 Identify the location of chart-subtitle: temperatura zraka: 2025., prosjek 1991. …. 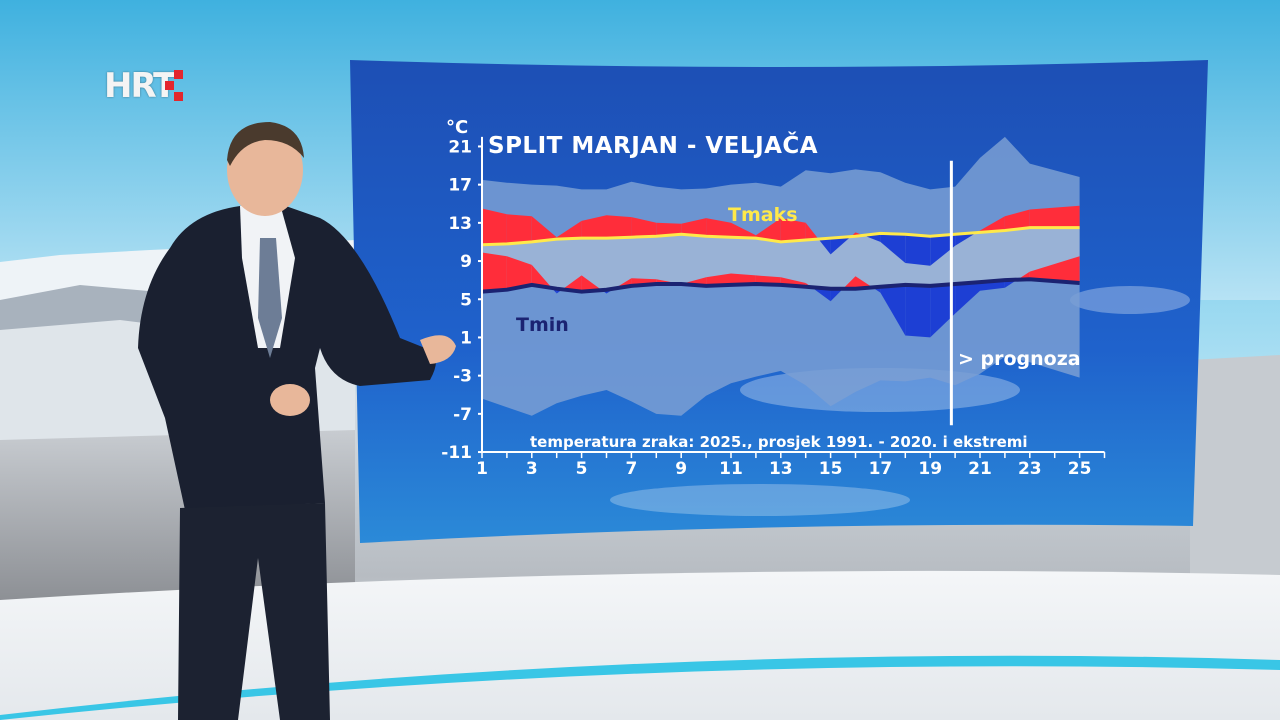
(779, 442).